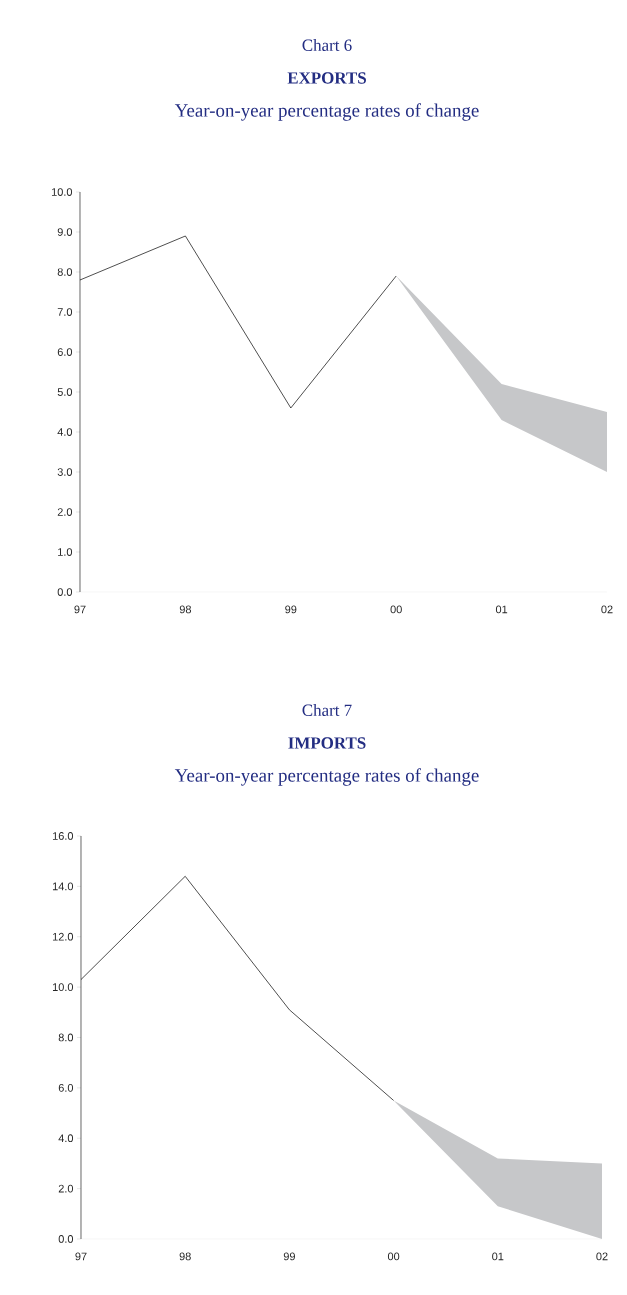  Describe the element at coordinates (65, 392) in the screenshot. I see `y-tick-label: 5.0` at that location.